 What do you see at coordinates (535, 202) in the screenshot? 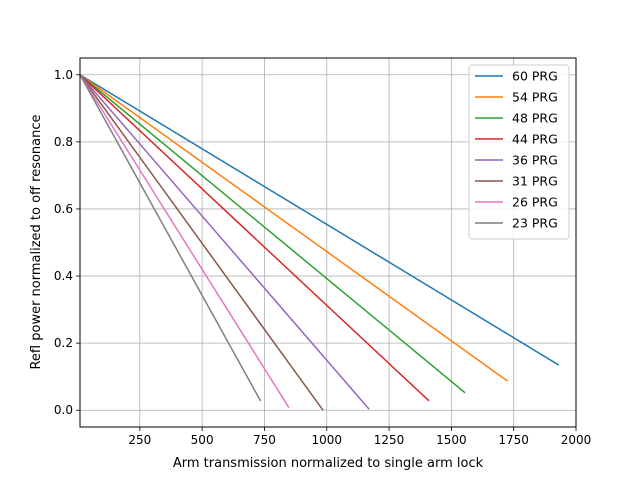
I see `legend-entry: 26 PRG` at bounding box center [535, 202].